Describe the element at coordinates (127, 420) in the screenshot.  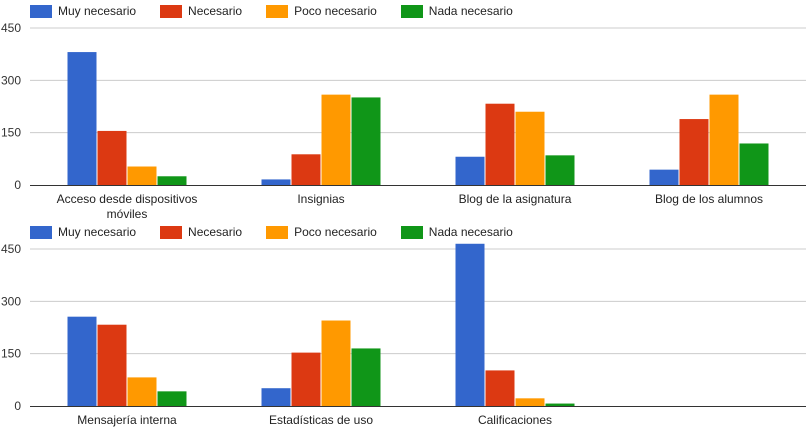
I see `x-category-label: Mensajería interna` at that location.